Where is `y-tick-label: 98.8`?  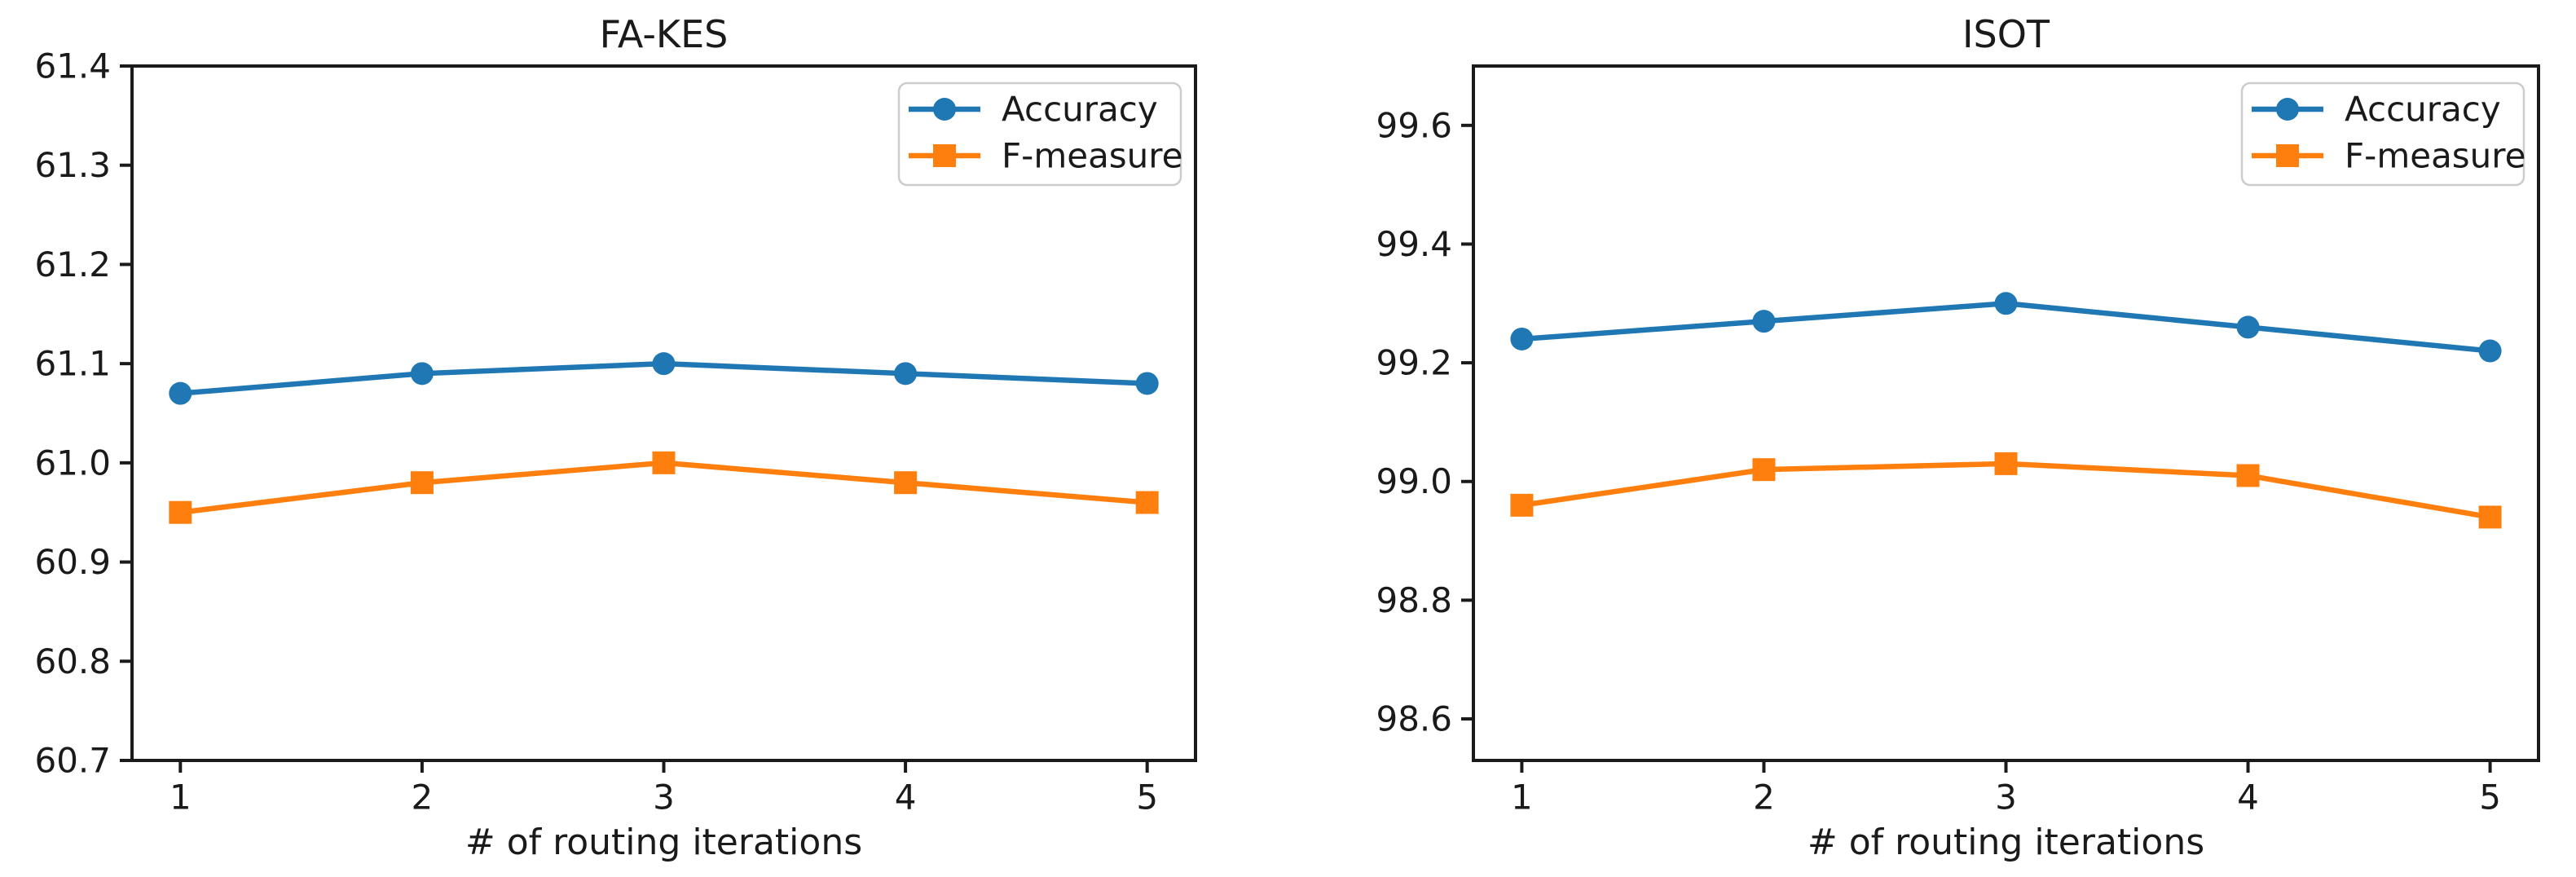 y-tick-label: 98.8 is located at coordinates (1414, 600).